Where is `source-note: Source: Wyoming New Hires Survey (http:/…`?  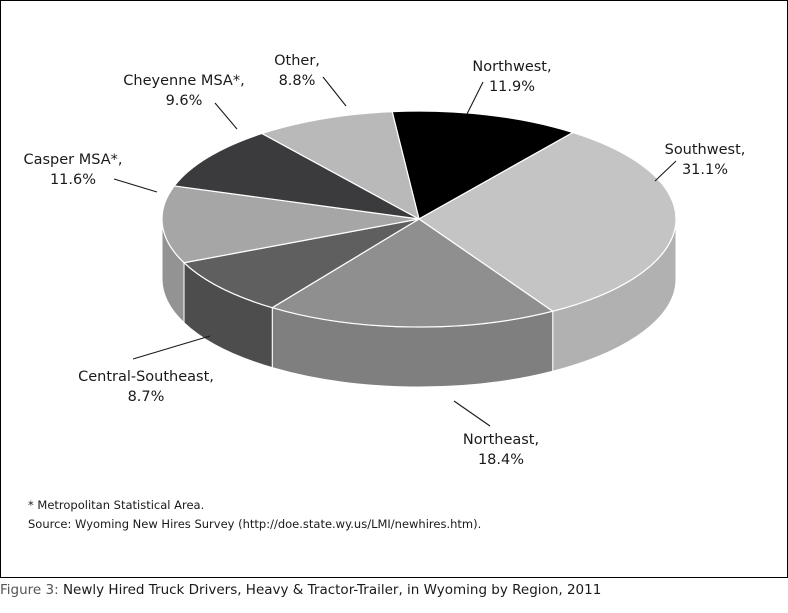
source-note: Source: Wyoming New Hires Survey (http:/… is located at coordinates (255, 524).